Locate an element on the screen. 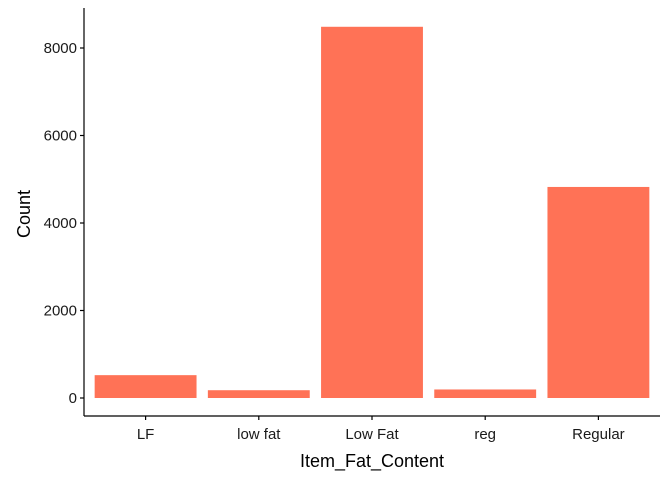 The height and width of the screenshot is (480, 672). x-tick-label: reg is located at coordinates (485, 434).